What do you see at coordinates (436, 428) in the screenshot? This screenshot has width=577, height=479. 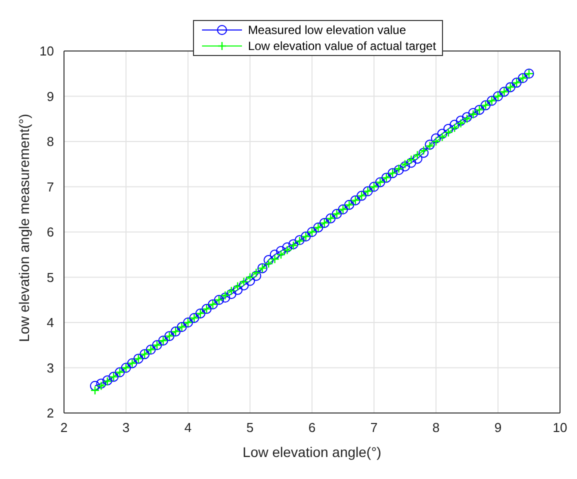 I see `x-tick-label: 8` at bounding box center [436, 428].